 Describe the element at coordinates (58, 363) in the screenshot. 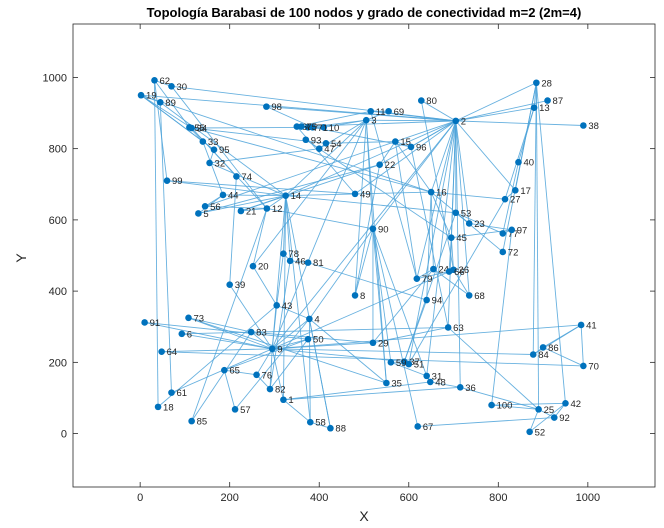

I see `y-tick-label-200: 200` at that location.